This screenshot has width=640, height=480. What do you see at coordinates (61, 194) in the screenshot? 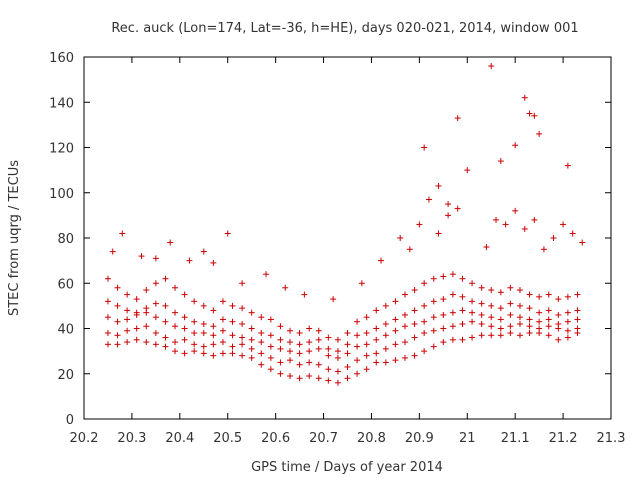
I see `y-tick-label: 100` at bounding box center [61, 194].